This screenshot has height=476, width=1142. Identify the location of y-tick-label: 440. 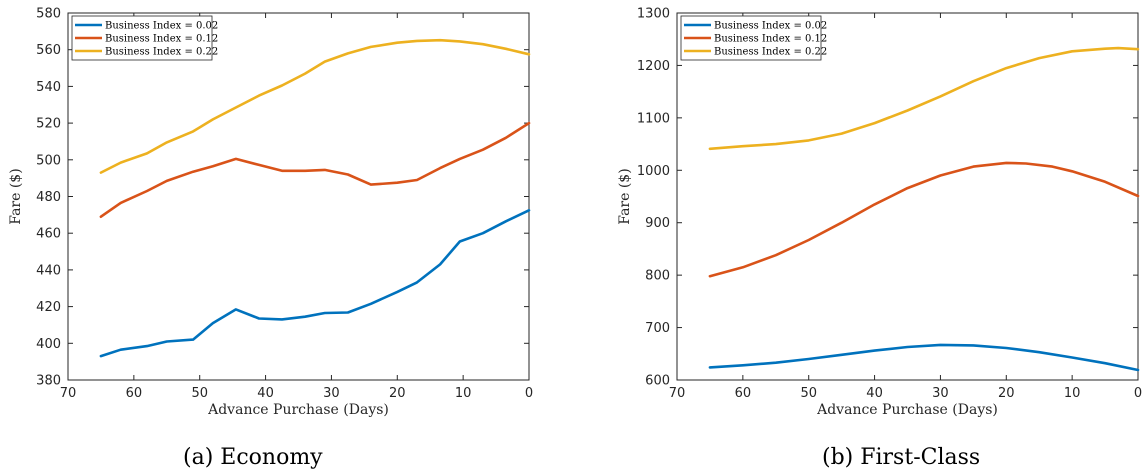
(48, 270).